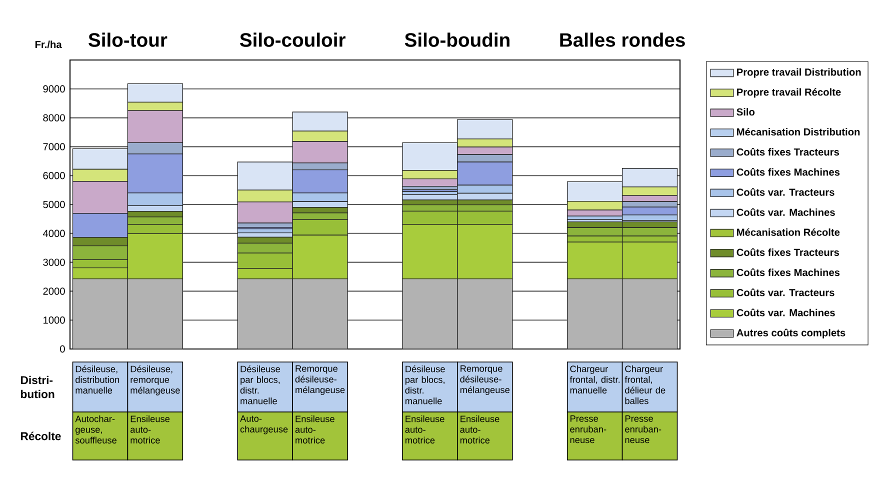 The image size is (884, 483). I want to click on text: Silo-tour, so click(128, 39).